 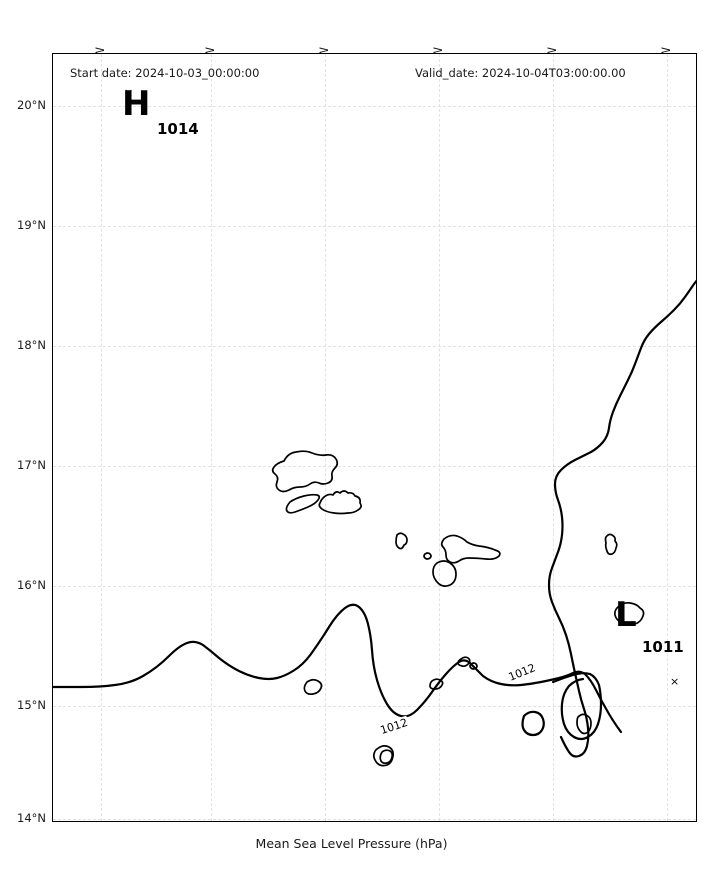 What do you see at coordinates (325, 437) in the screenshot?
I see `gridline-lon-25w` at bounding box center [325, 437].